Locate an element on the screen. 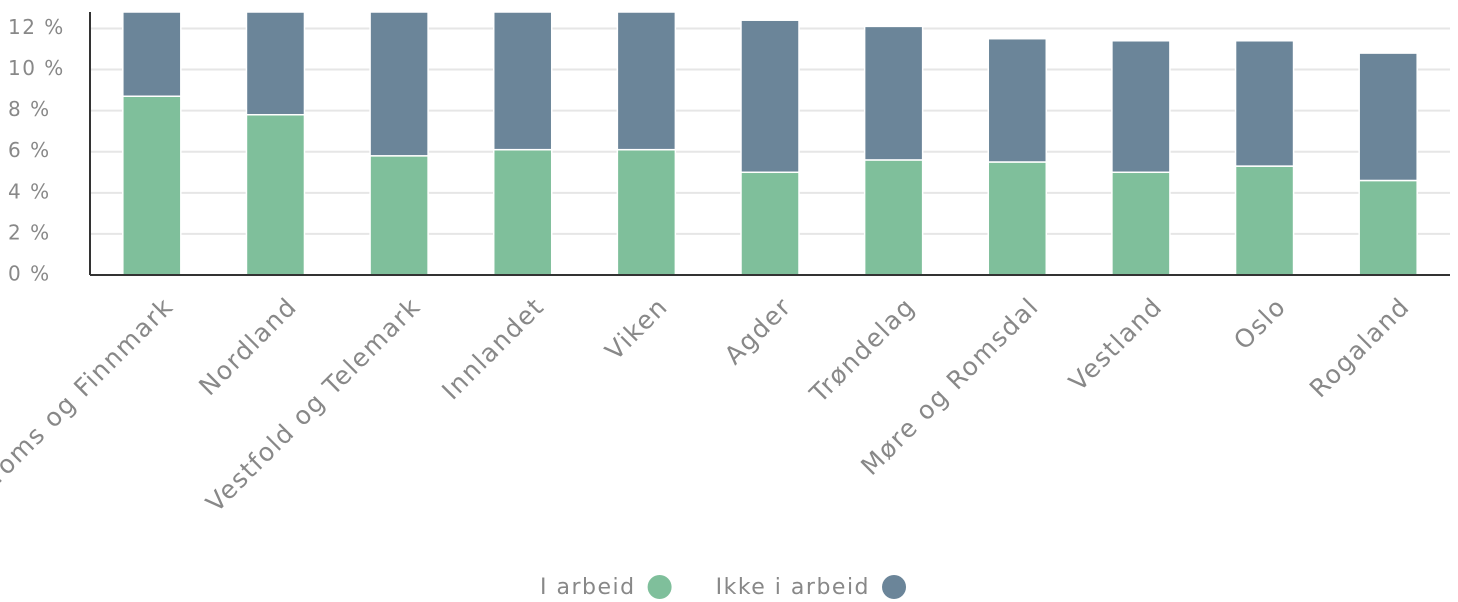  legend-label: Ikke i arbeid is located at coordinates (793, 587).